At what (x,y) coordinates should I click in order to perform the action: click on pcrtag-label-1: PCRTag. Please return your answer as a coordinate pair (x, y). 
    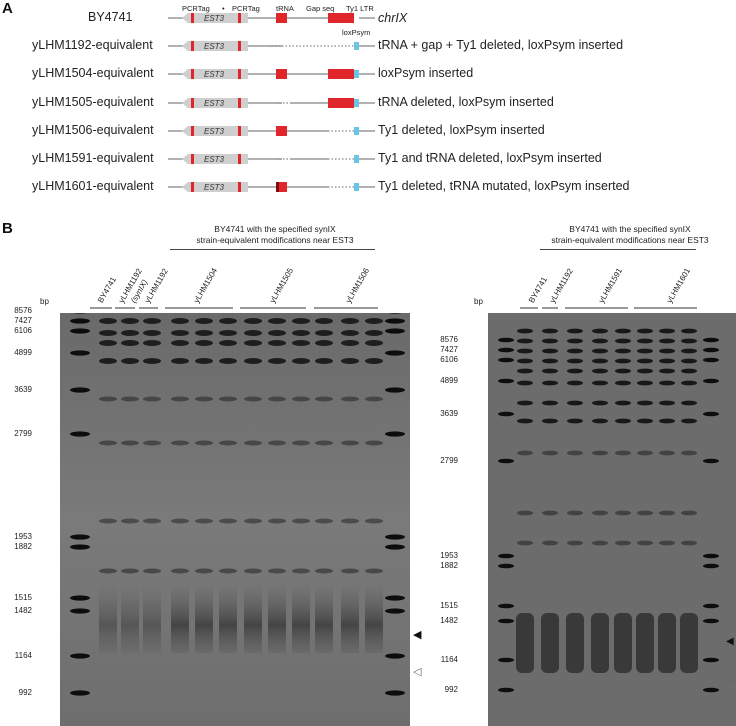
    Looking at the image, I should click on (196, 8).